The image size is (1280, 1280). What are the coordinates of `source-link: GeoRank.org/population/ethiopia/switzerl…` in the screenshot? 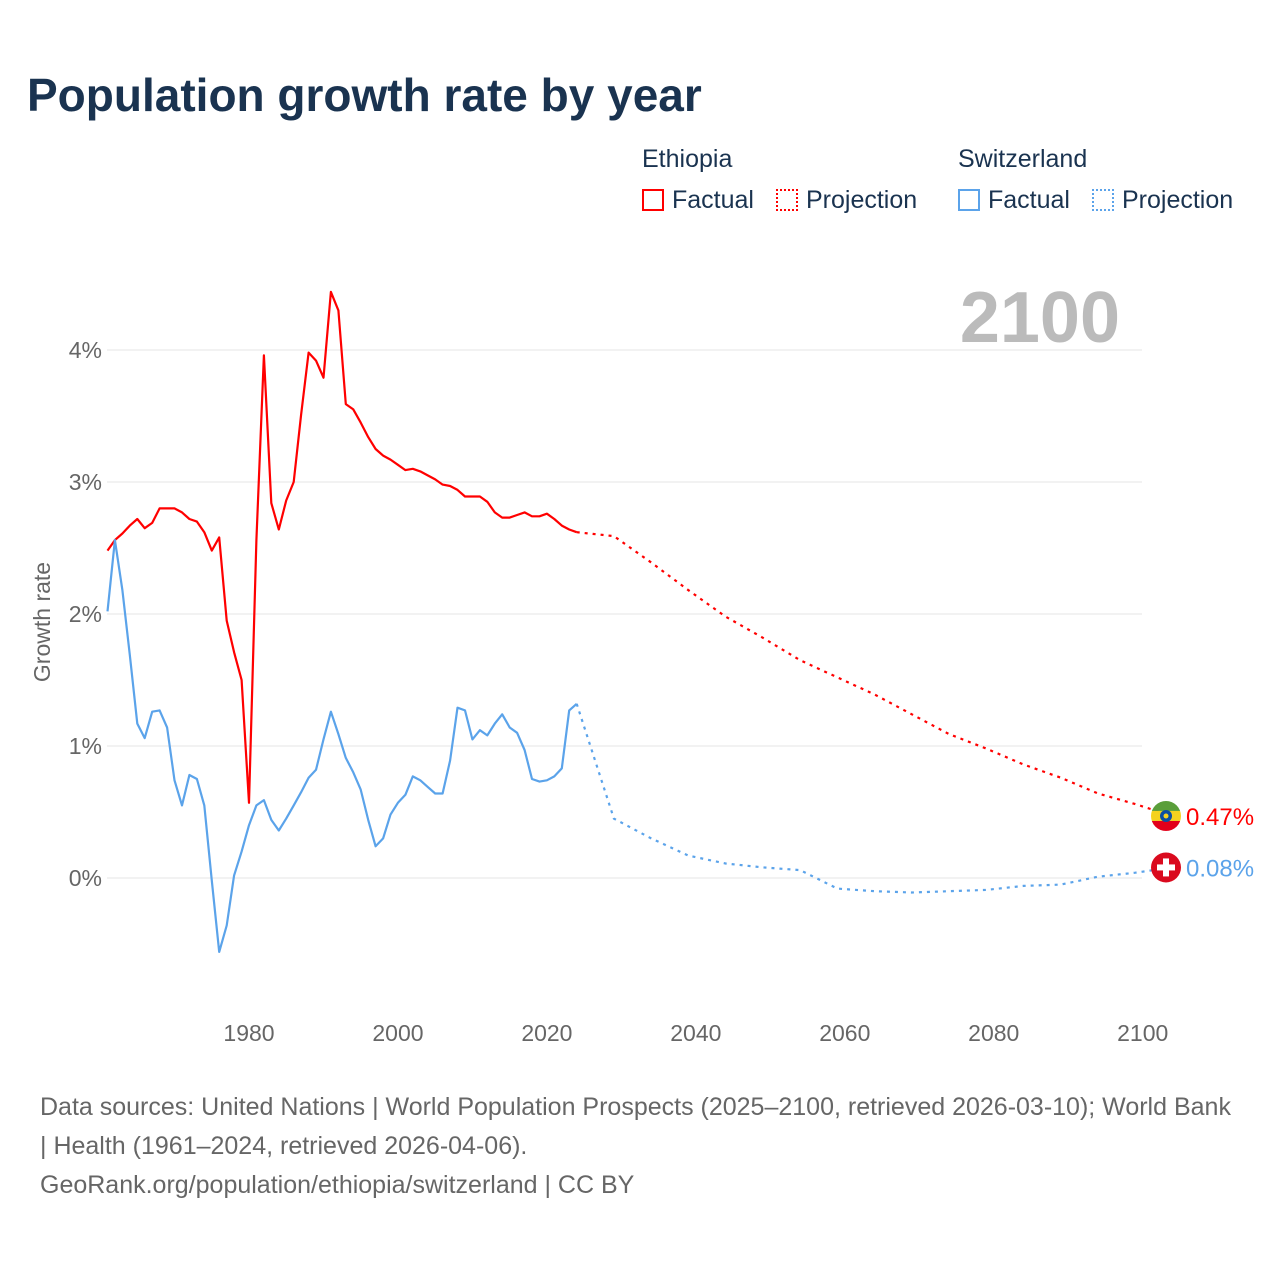 It's located at (337, 1185).